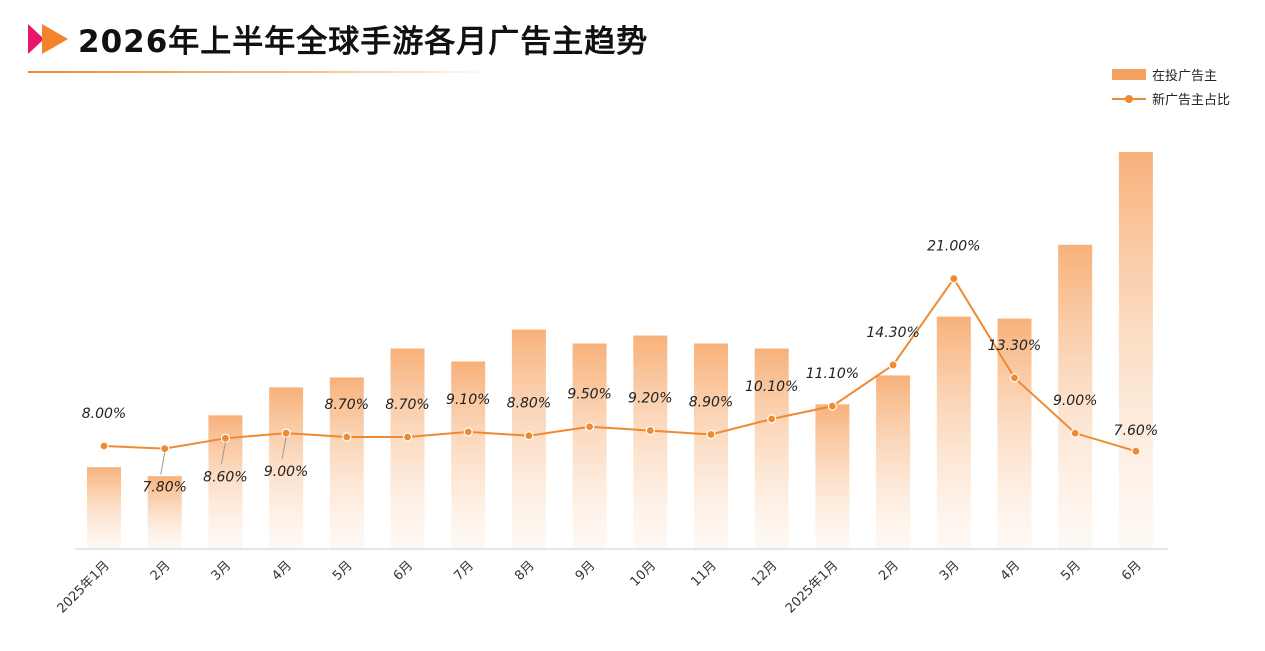 The width and height of the screenshot is (1265, 651). Describe the element at coordinates (1191, 100) in the screenshot. I see `legend-line-label: 新广告主占比` at that location.